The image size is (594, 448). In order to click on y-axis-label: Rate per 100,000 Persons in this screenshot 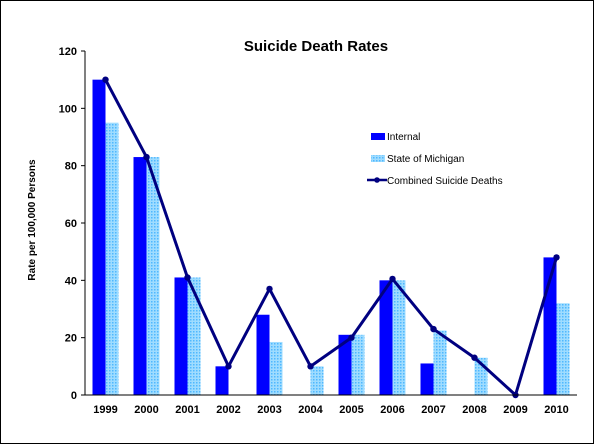, I will do `click(32, 220)`.